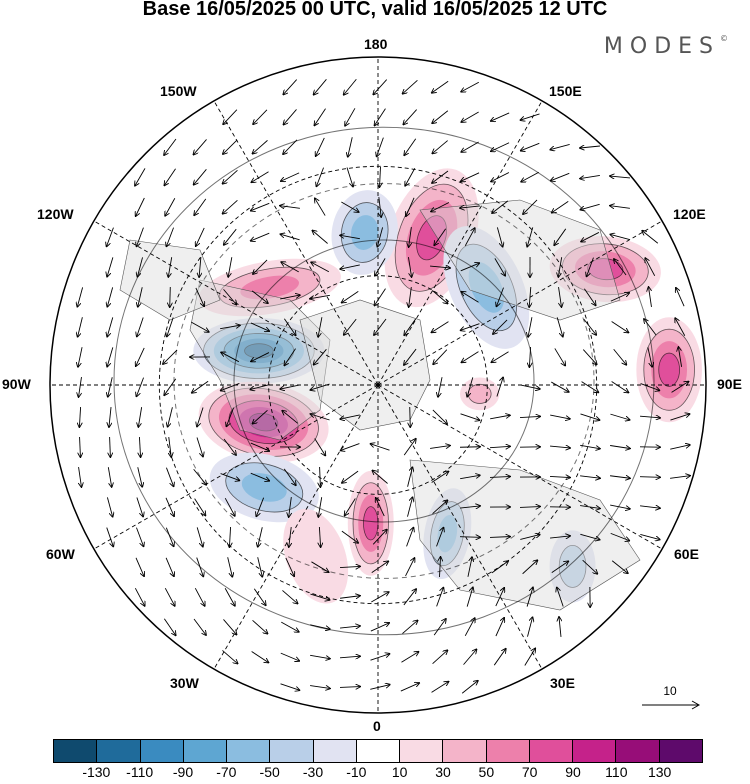 The height and width of the screenshot is (784, 750). Describe the element at coordinates (55, 214) in the screenshot. I see `lon-label-120w: 120W` at that location.